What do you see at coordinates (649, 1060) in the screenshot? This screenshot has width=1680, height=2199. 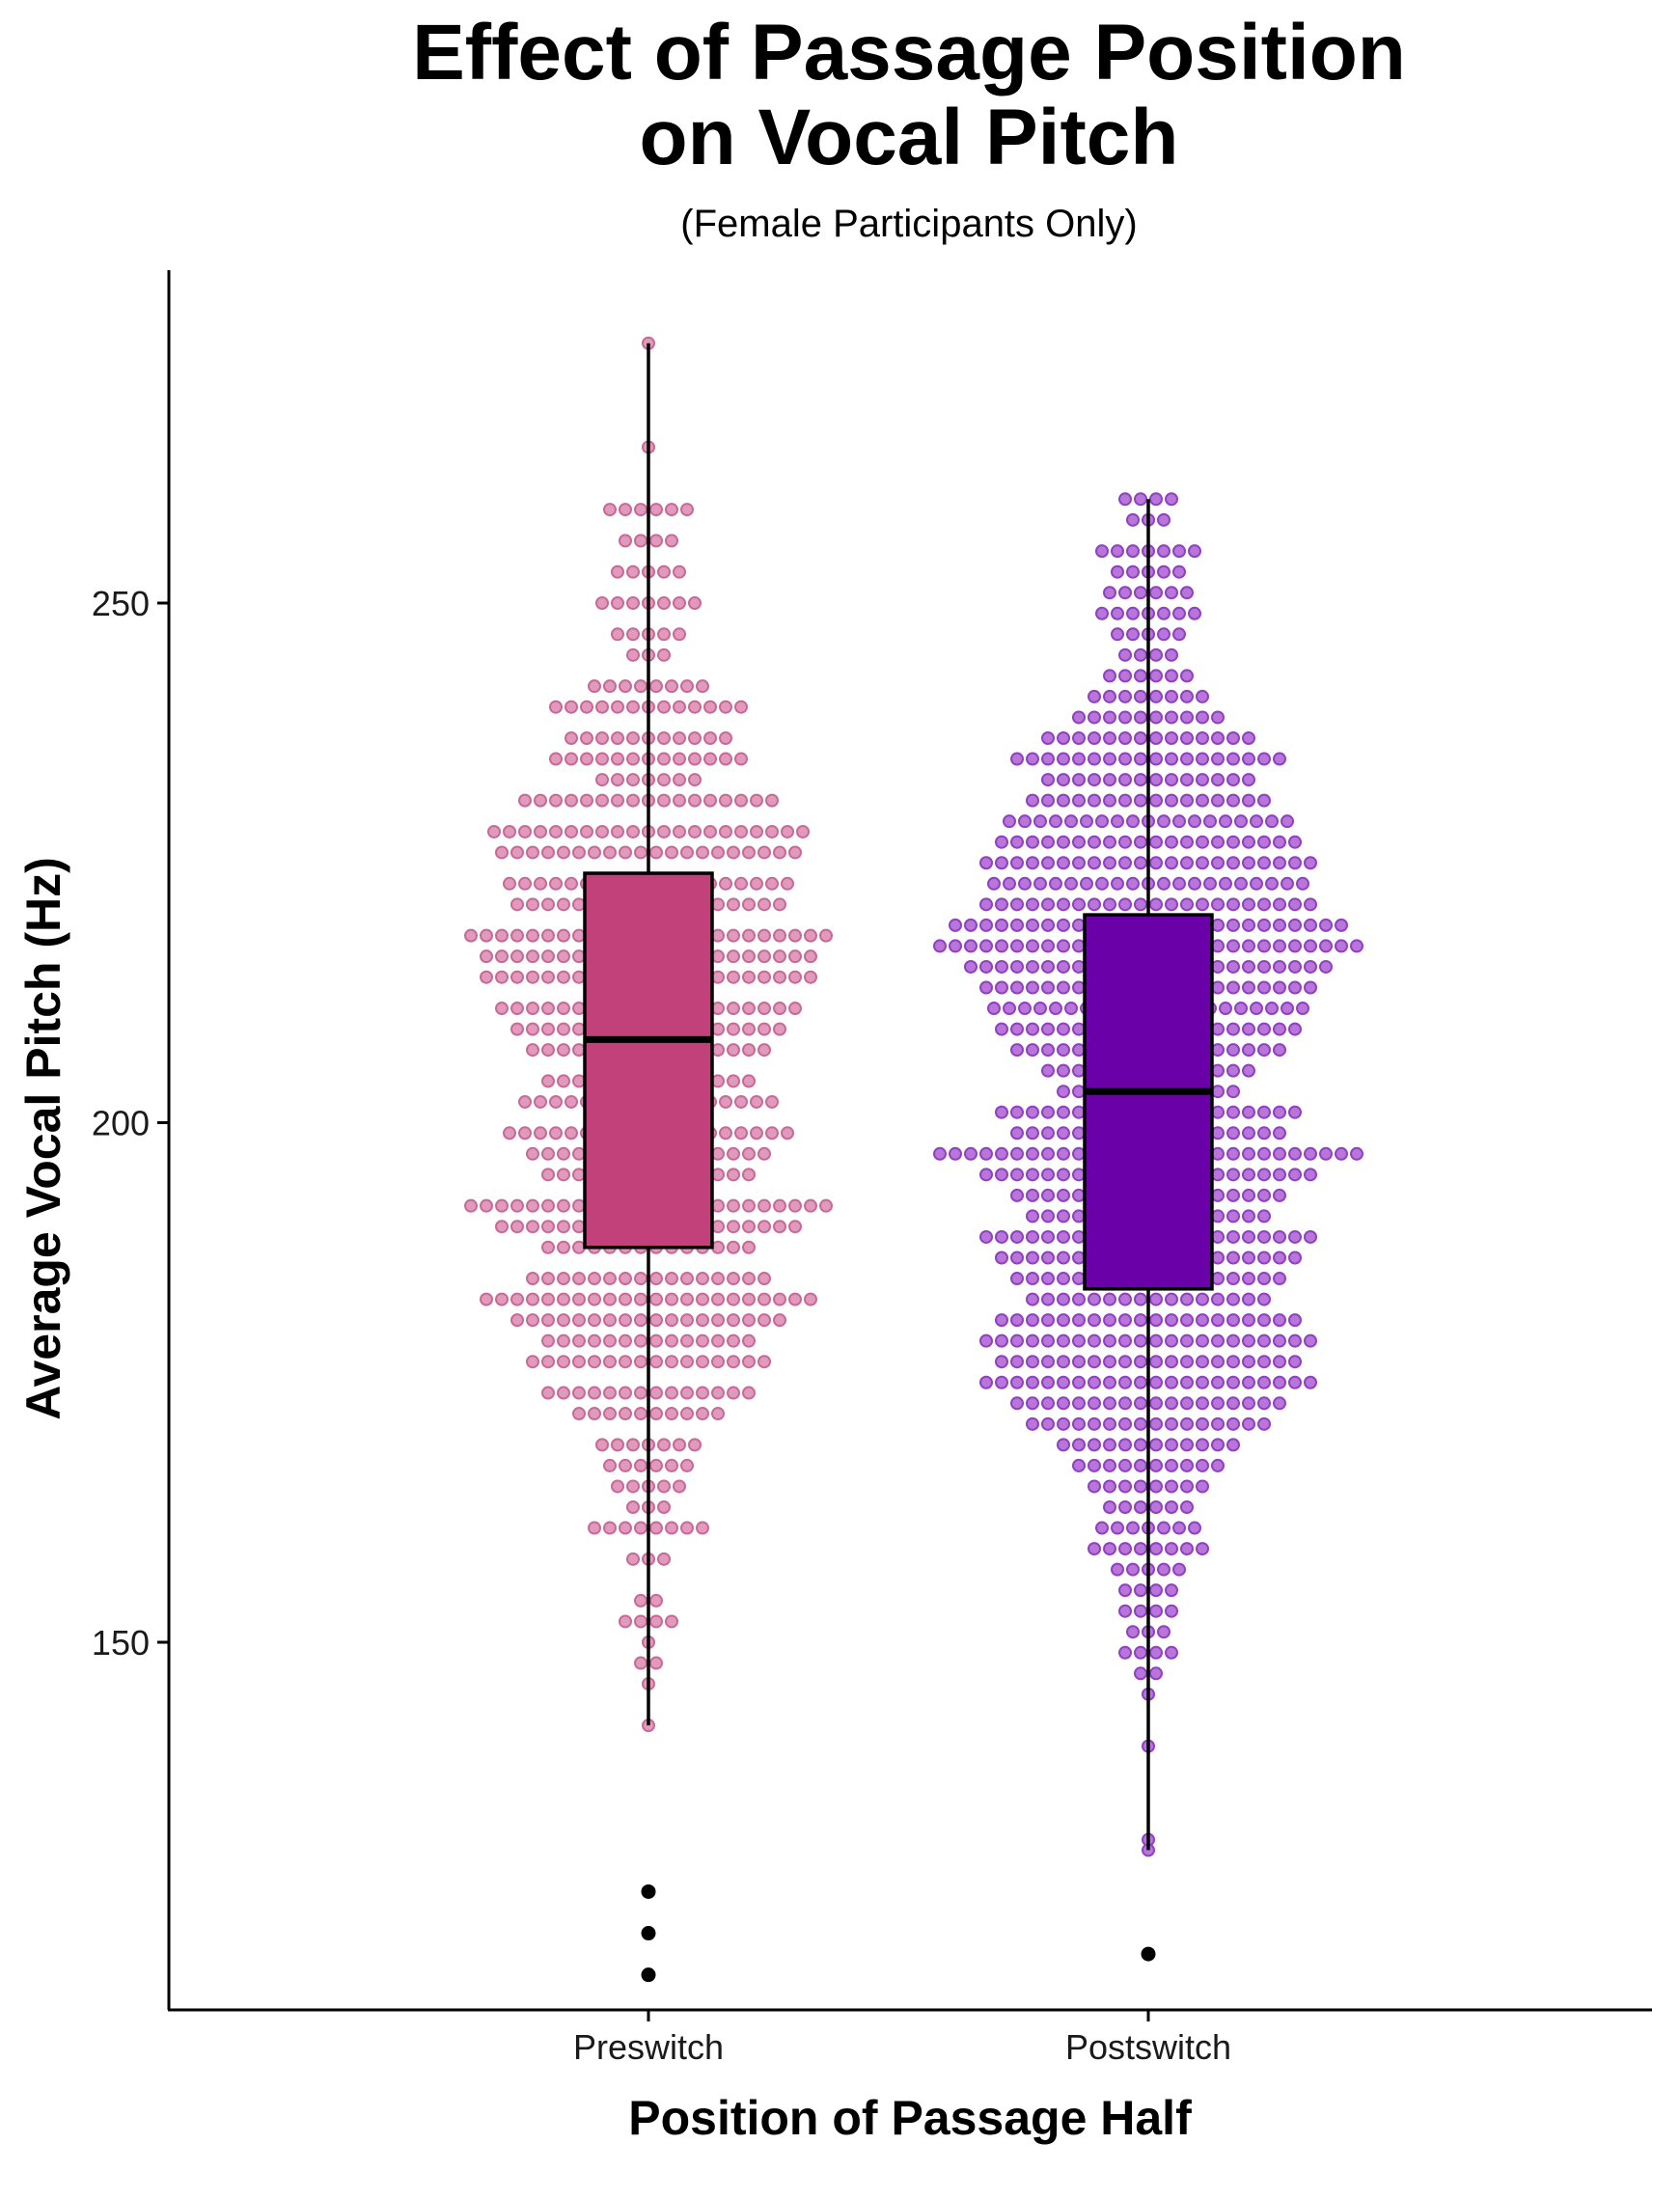 I see `box-preswitch` at bounding box center [649, 1060].